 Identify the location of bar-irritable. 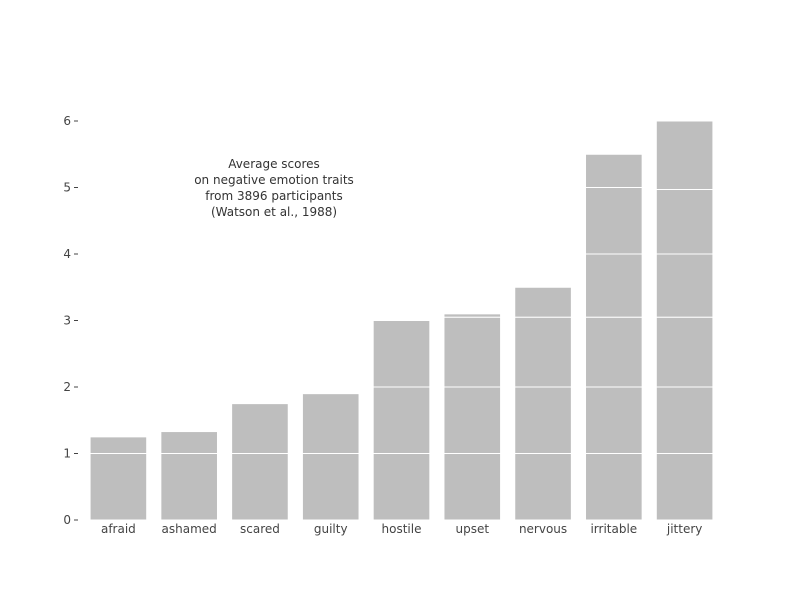
(614, 337).